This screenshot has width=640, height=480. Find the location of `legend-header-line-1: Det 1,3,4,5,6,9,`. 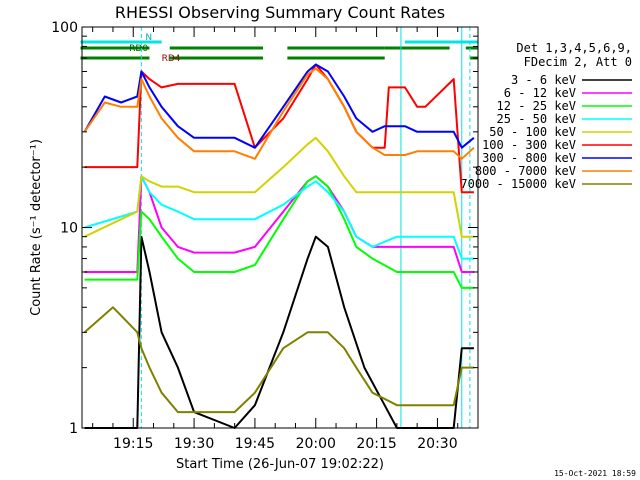

legend-header-line-1: Det 1,3,4,5,6,9, is located at coordinates (574, 48).